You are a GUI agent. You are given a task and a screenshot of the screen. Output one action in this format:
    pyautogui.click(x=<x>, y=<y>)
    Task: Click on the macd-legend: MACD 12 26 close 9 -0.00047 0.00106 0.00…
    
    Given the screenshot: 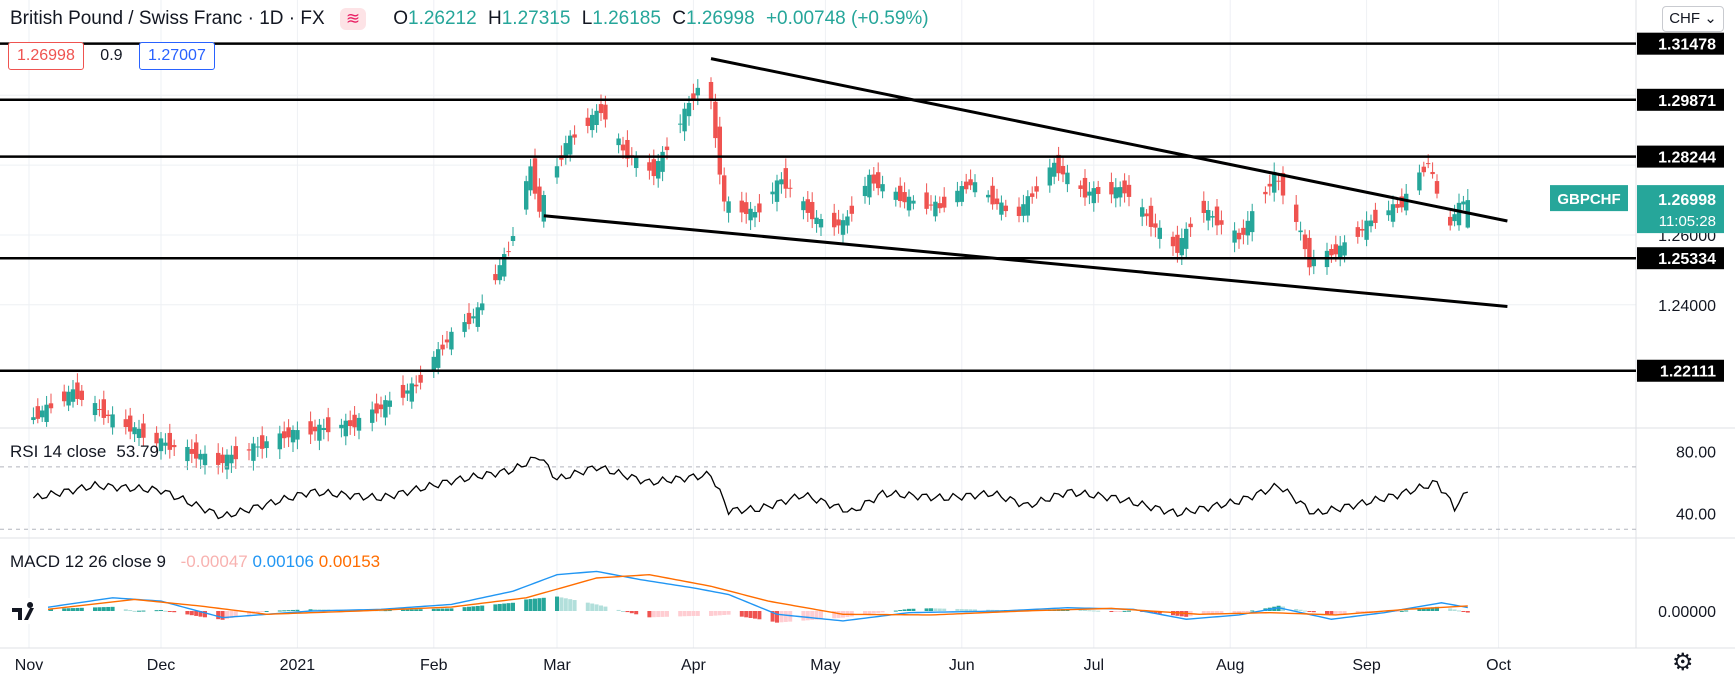 What is the action you would take?
    pyautogui.click(x=195, y=562)
    